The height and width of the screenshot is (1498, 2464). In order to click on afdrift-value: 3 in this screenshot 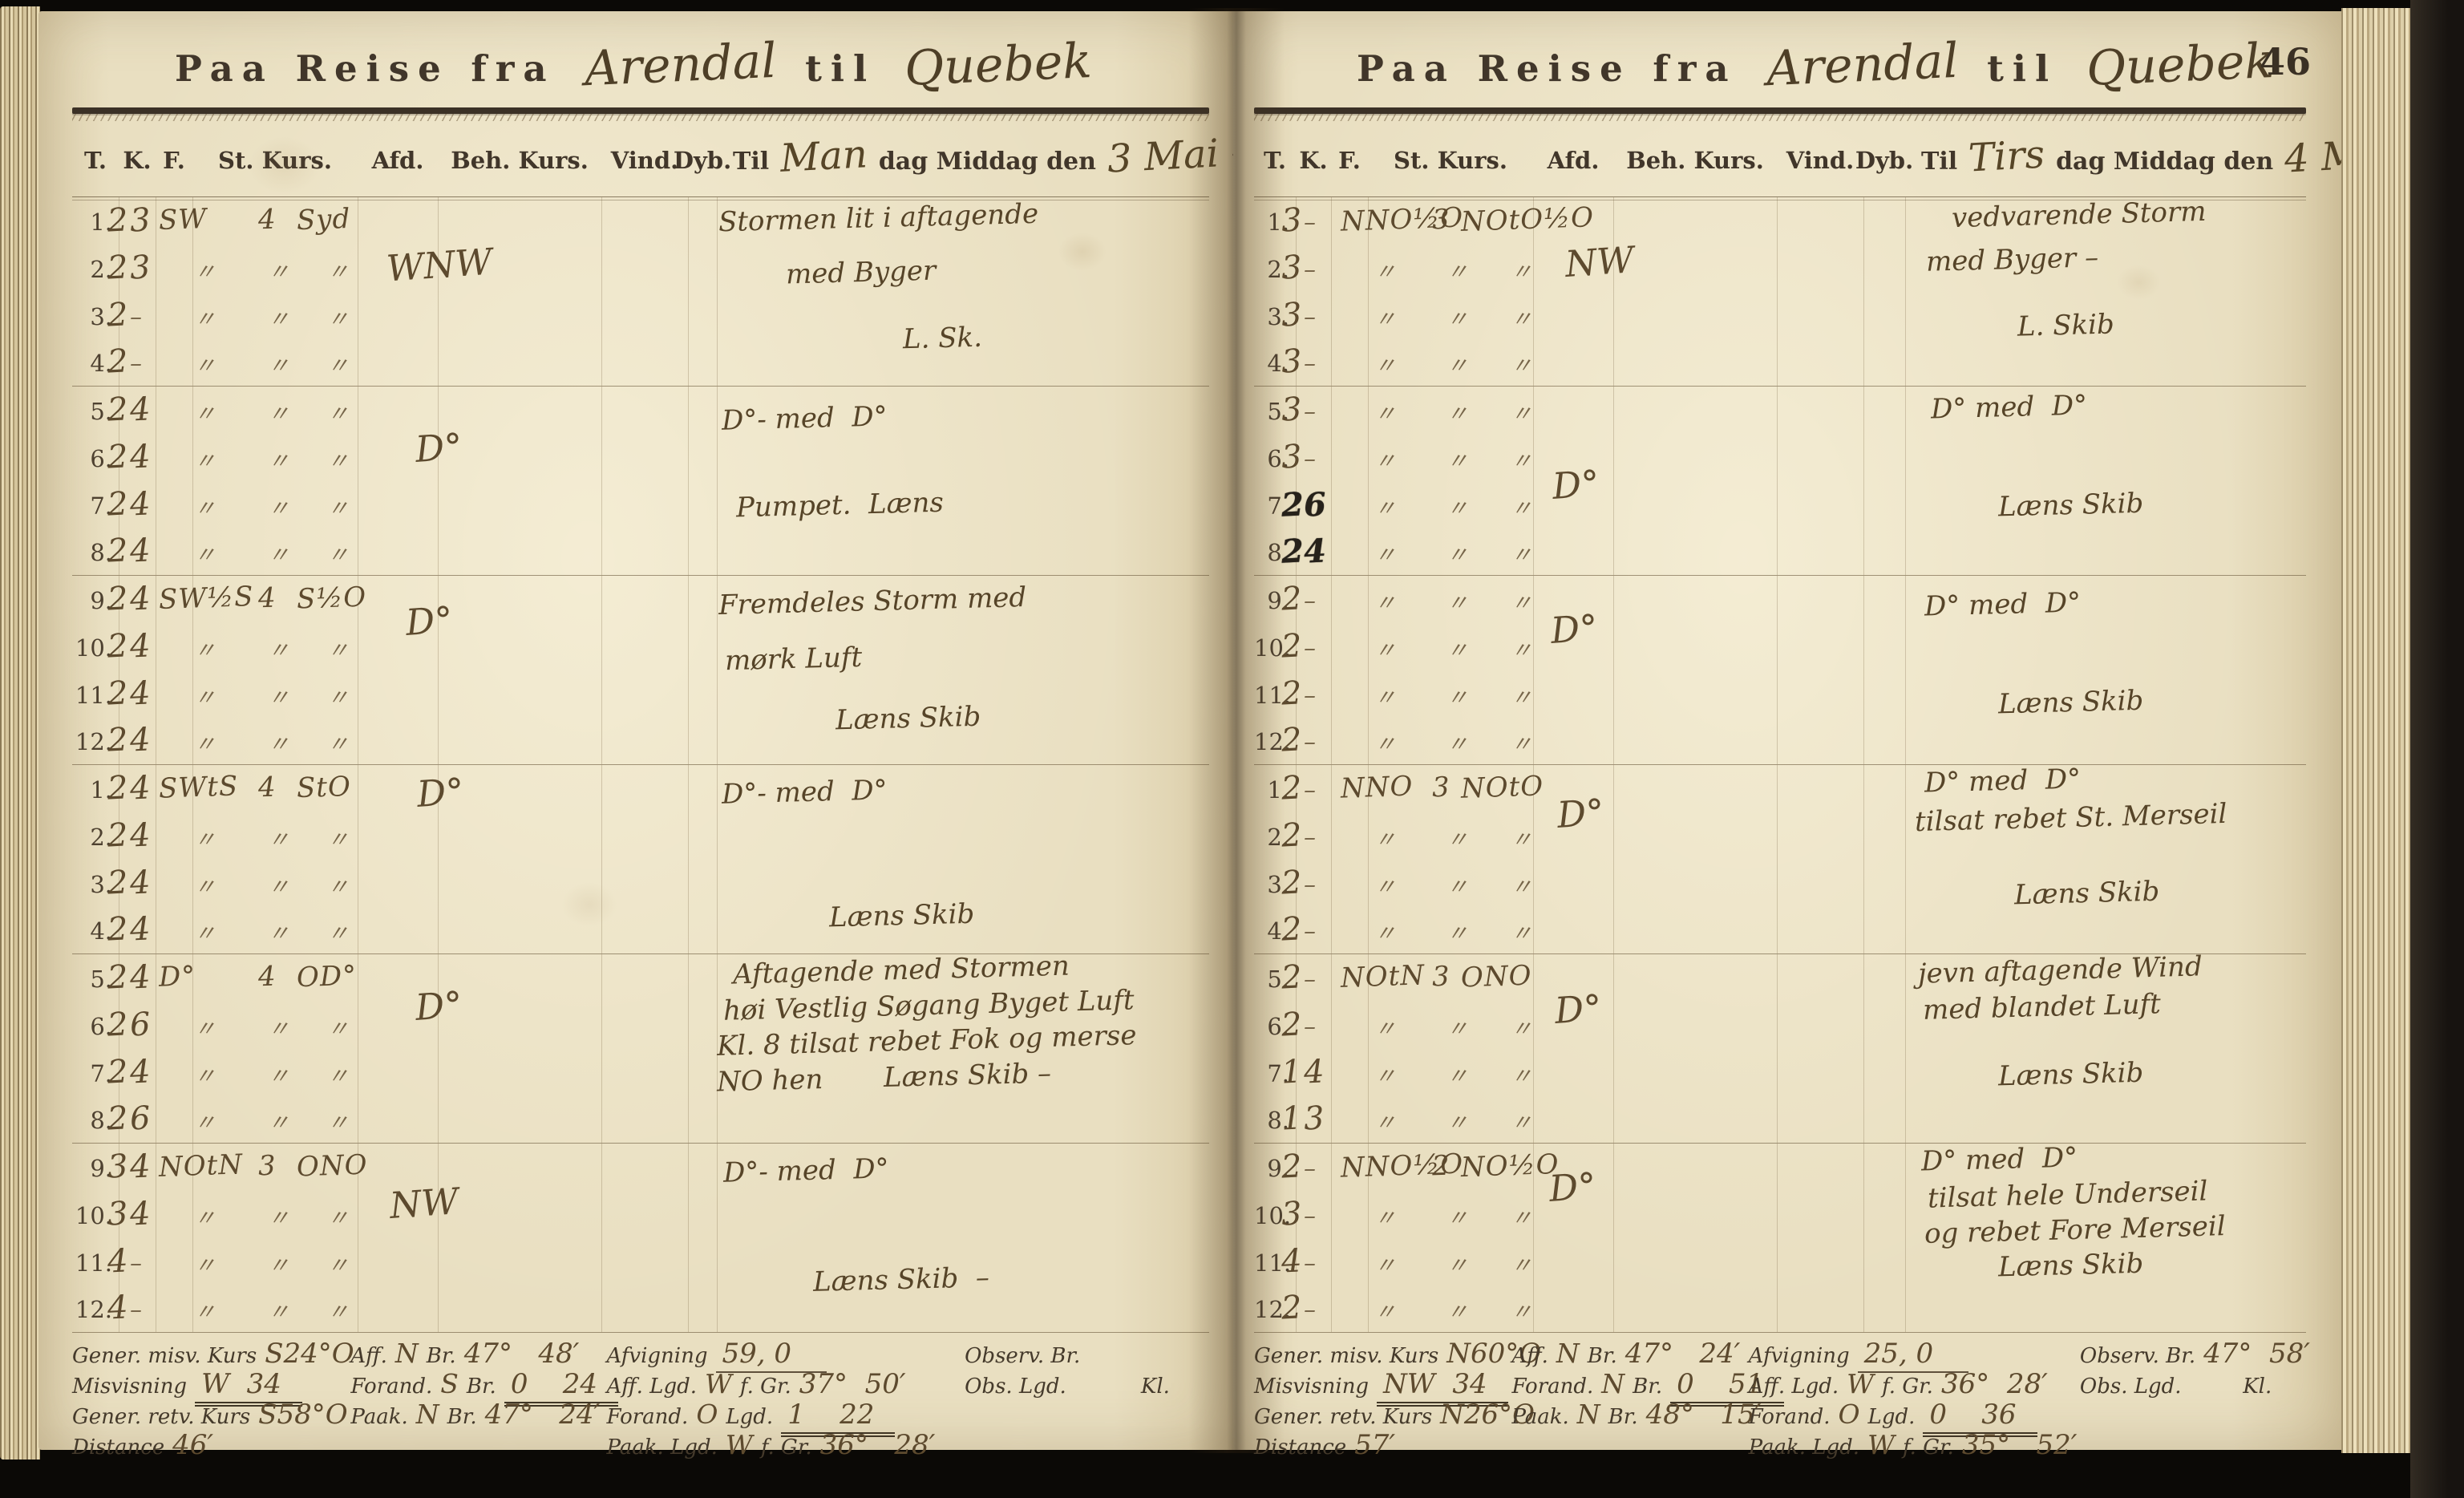, I will do `click(1441, 977)`.